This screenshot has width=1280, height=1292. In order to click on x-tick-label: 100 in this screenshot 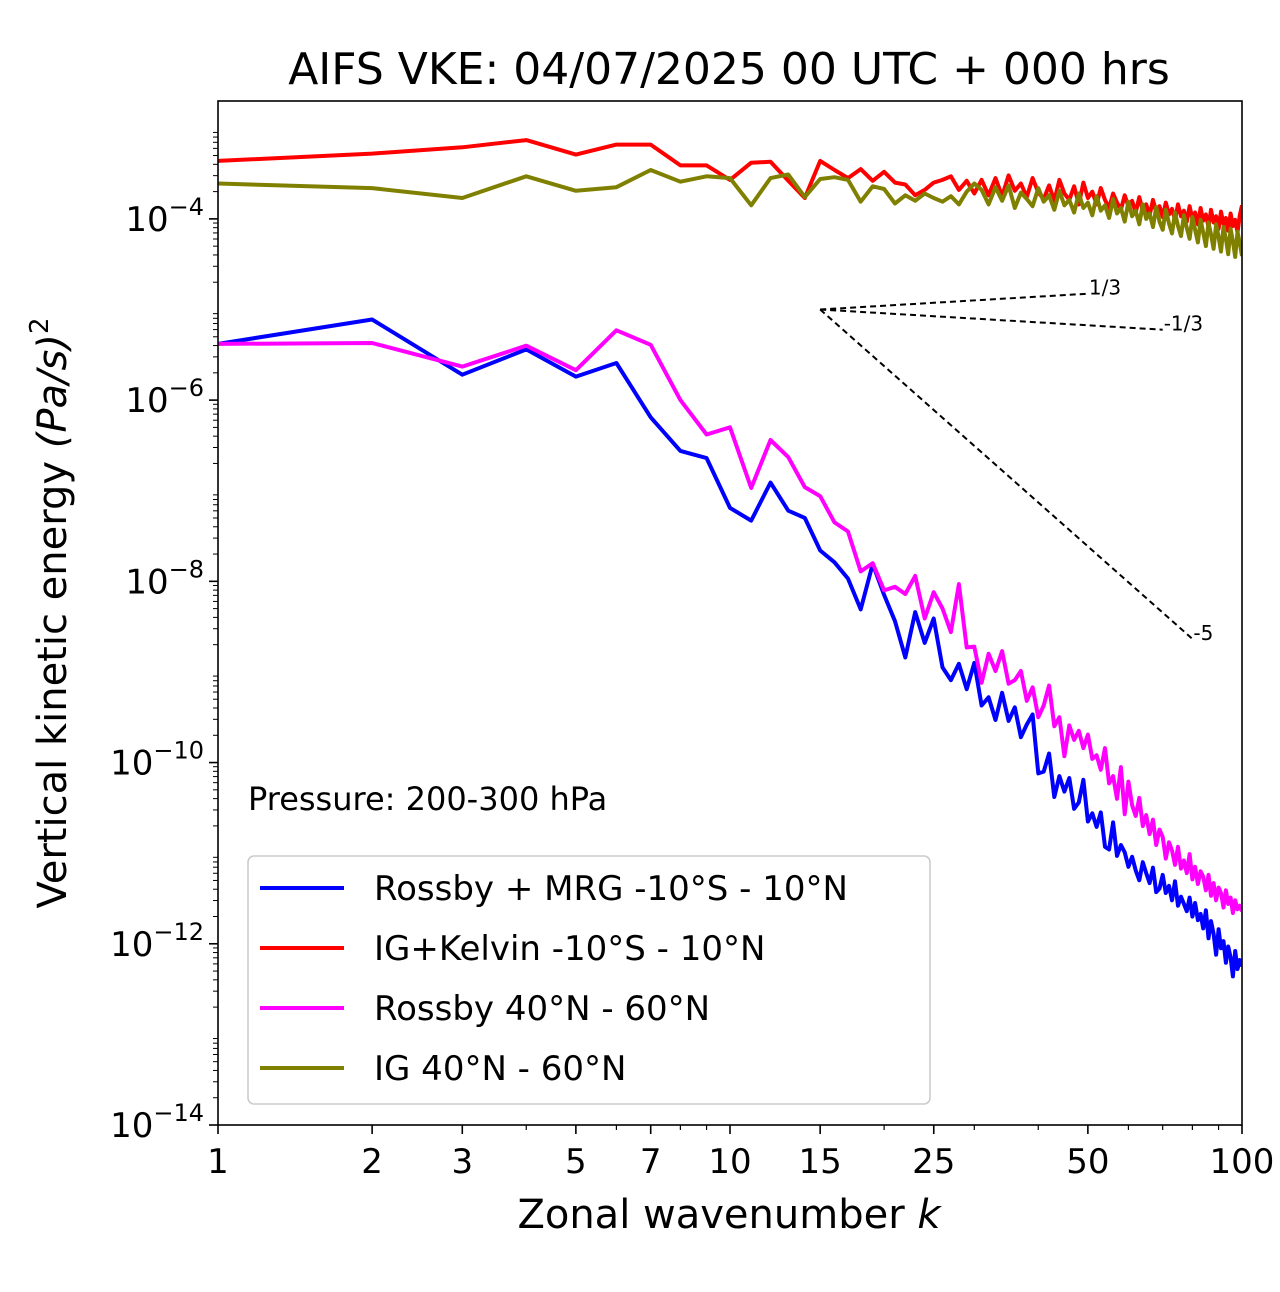, I will do `click(1242, 1162)`.